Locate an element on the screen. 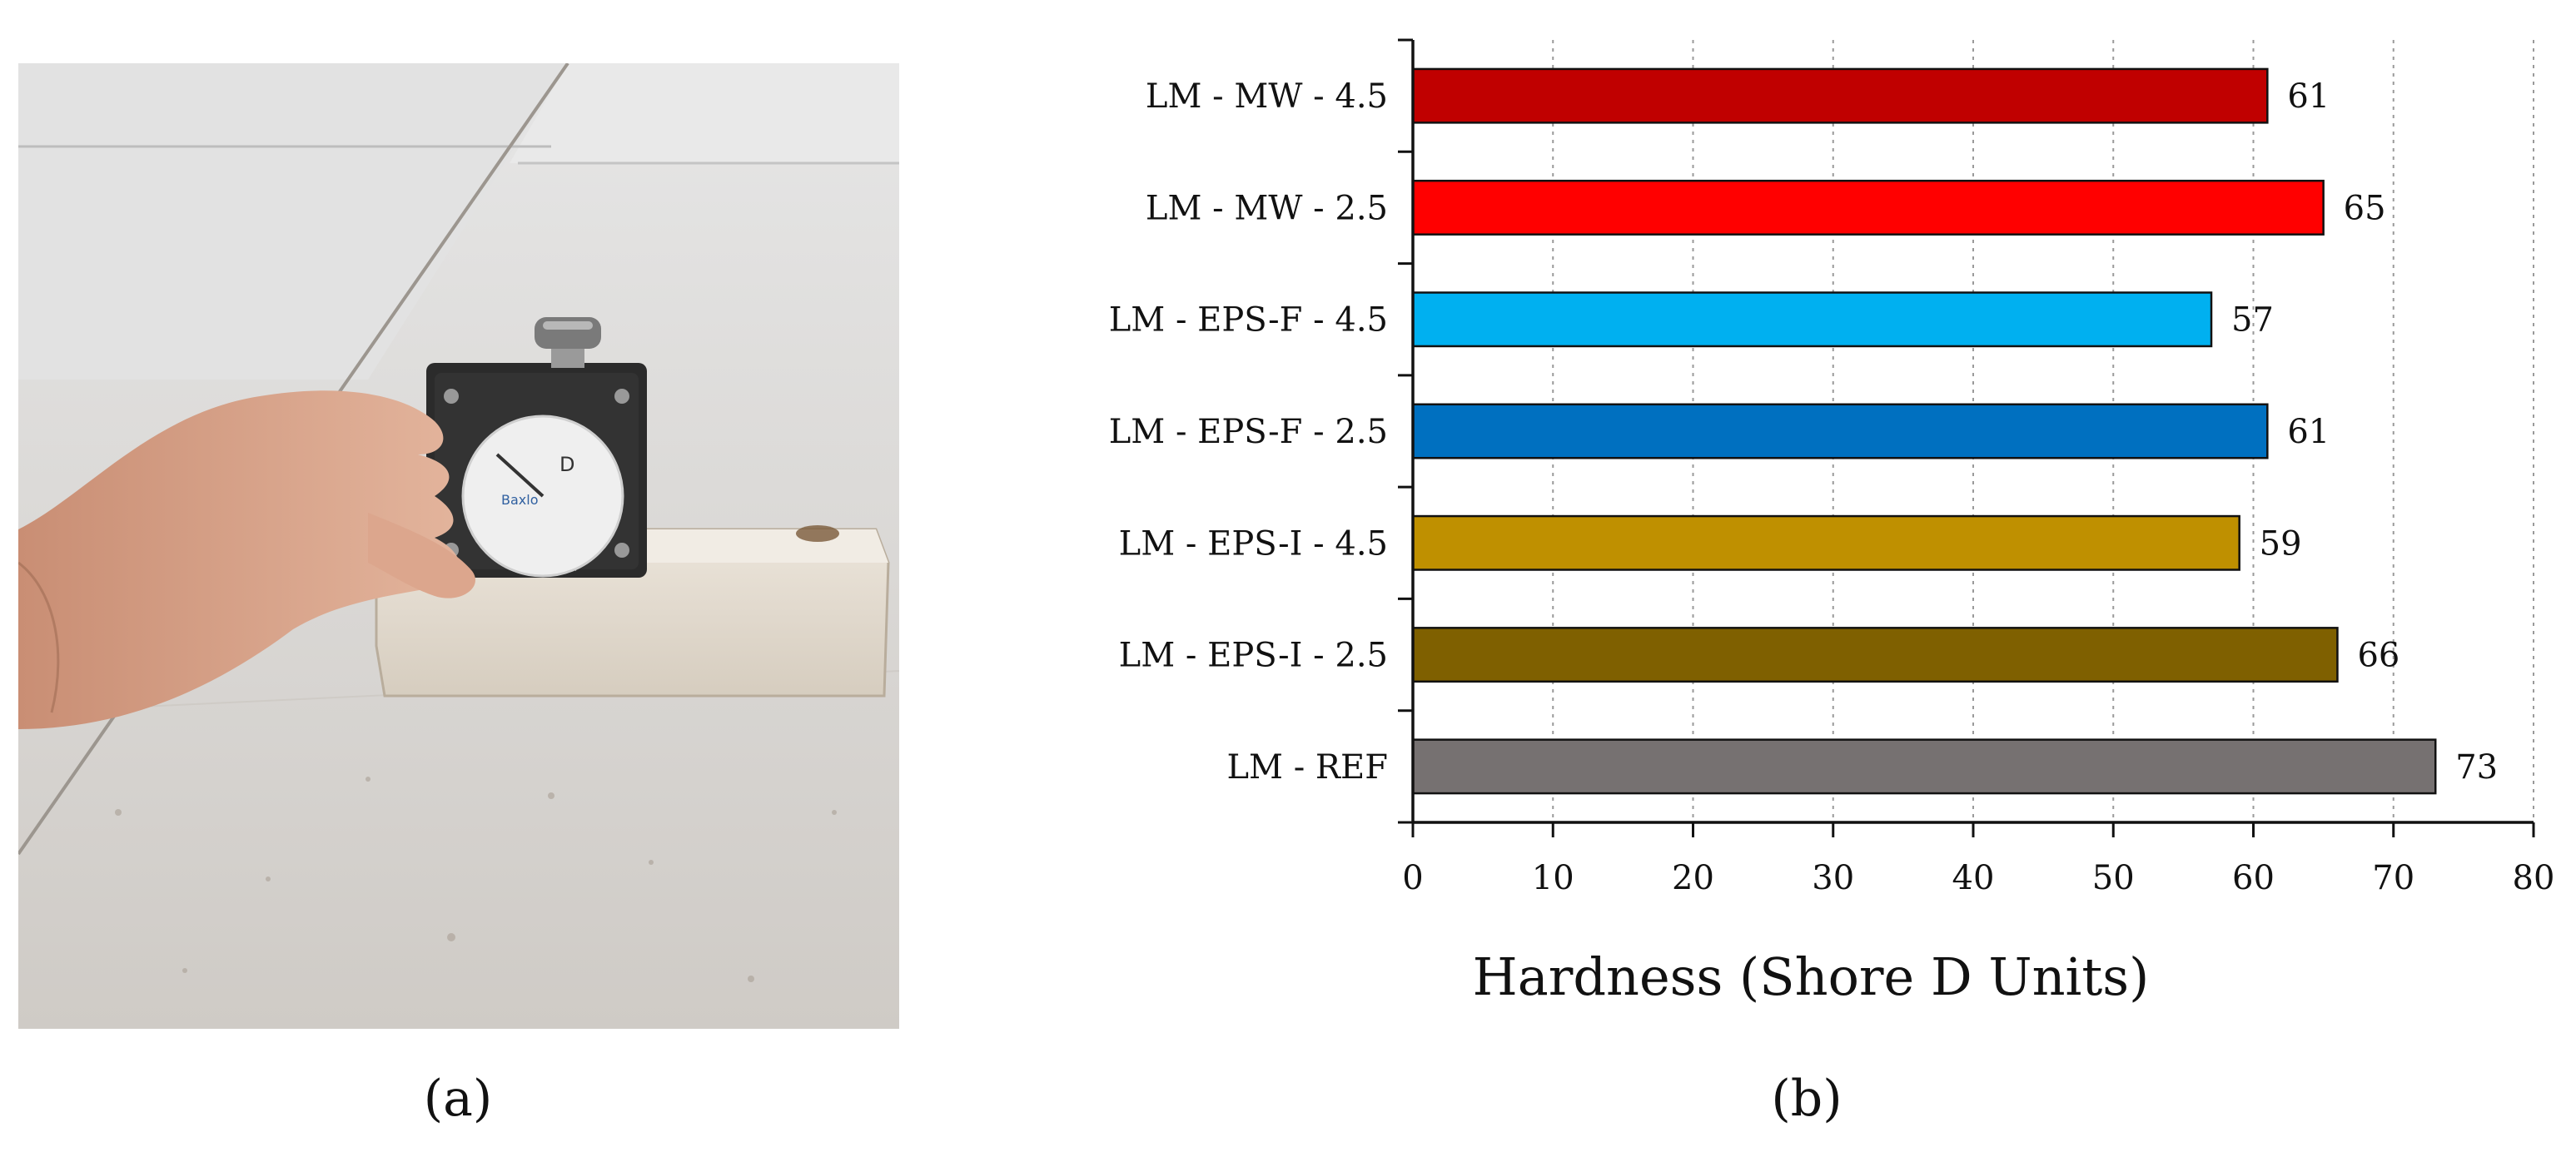  data-label: 73 is located at coordinates (2476, 767).